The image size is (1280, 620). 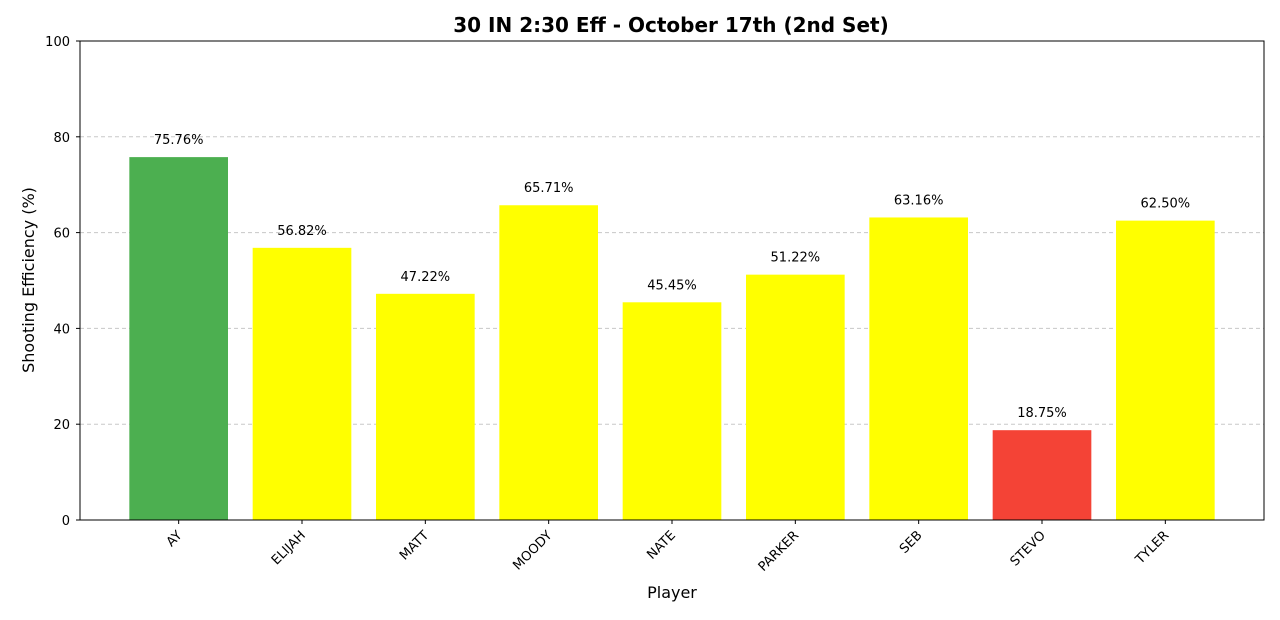 I want to click on x-axis-ticks: AY ELIJAH MATT MOODY NATE PARKER SEB STEVO TYLER, so click(x=668, y=547).